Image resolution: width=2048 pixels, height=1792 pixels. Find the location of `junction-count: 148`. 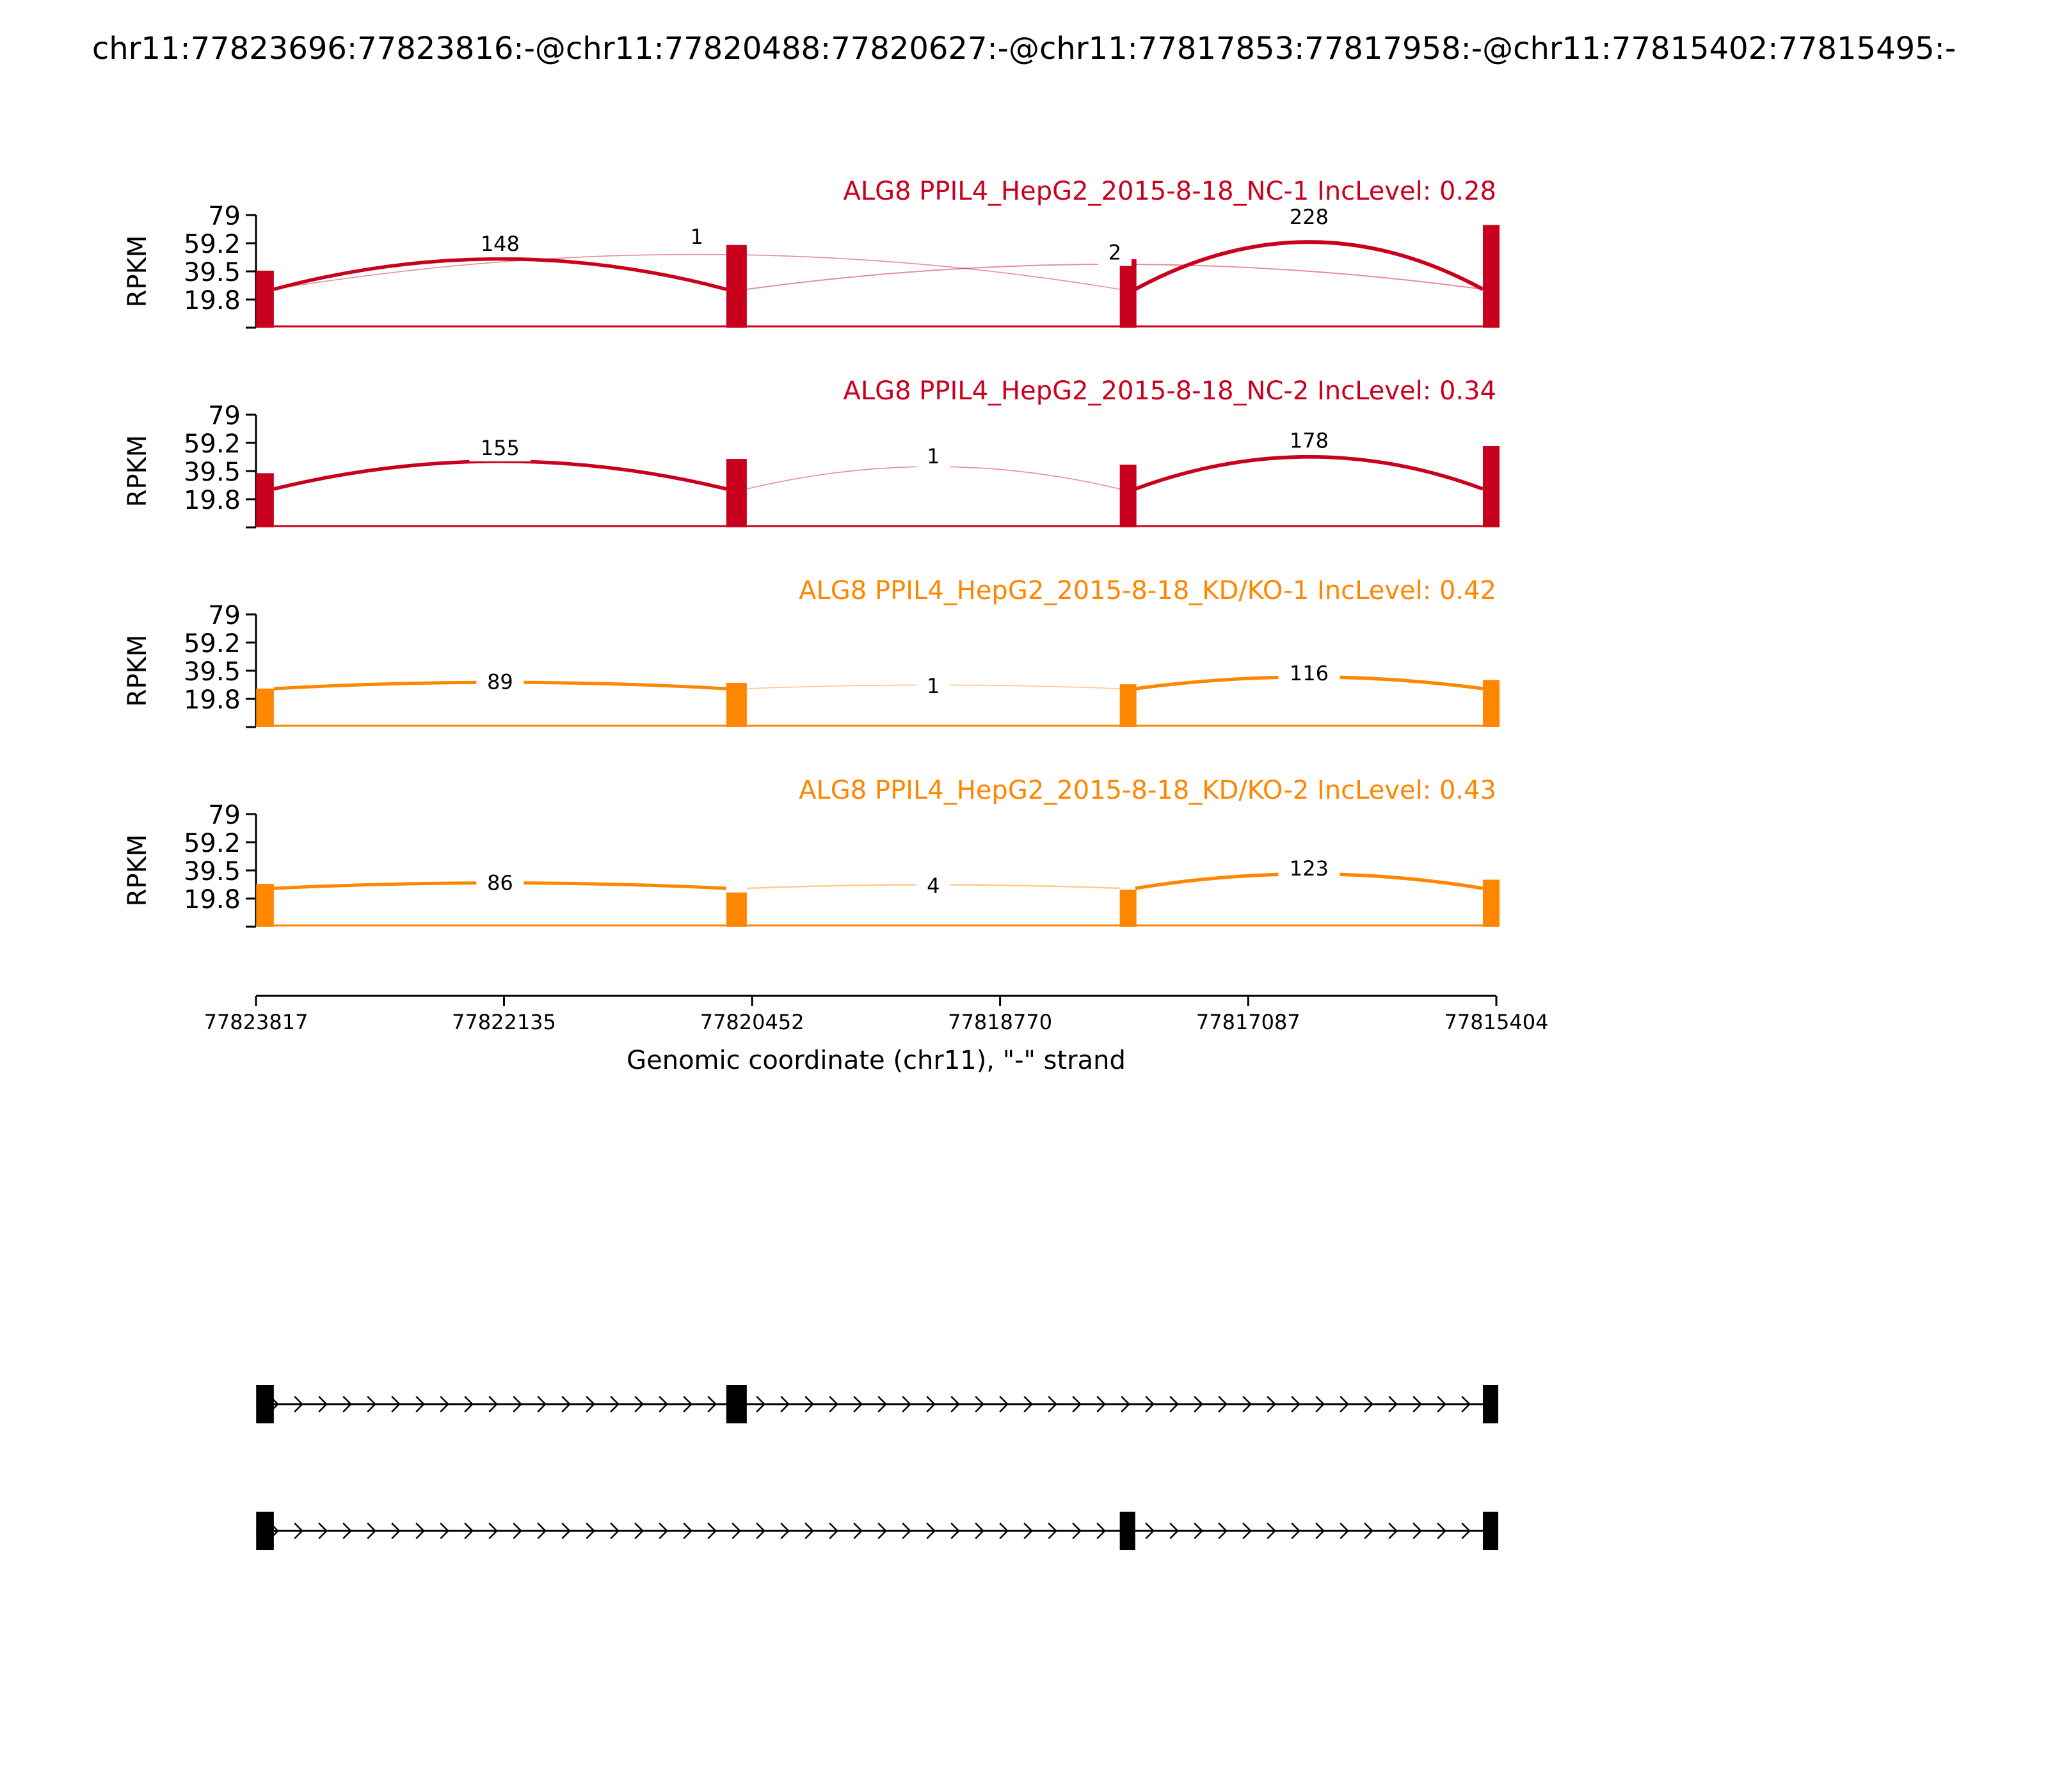

junction-count: 148 is located at coordinates (500, 244).